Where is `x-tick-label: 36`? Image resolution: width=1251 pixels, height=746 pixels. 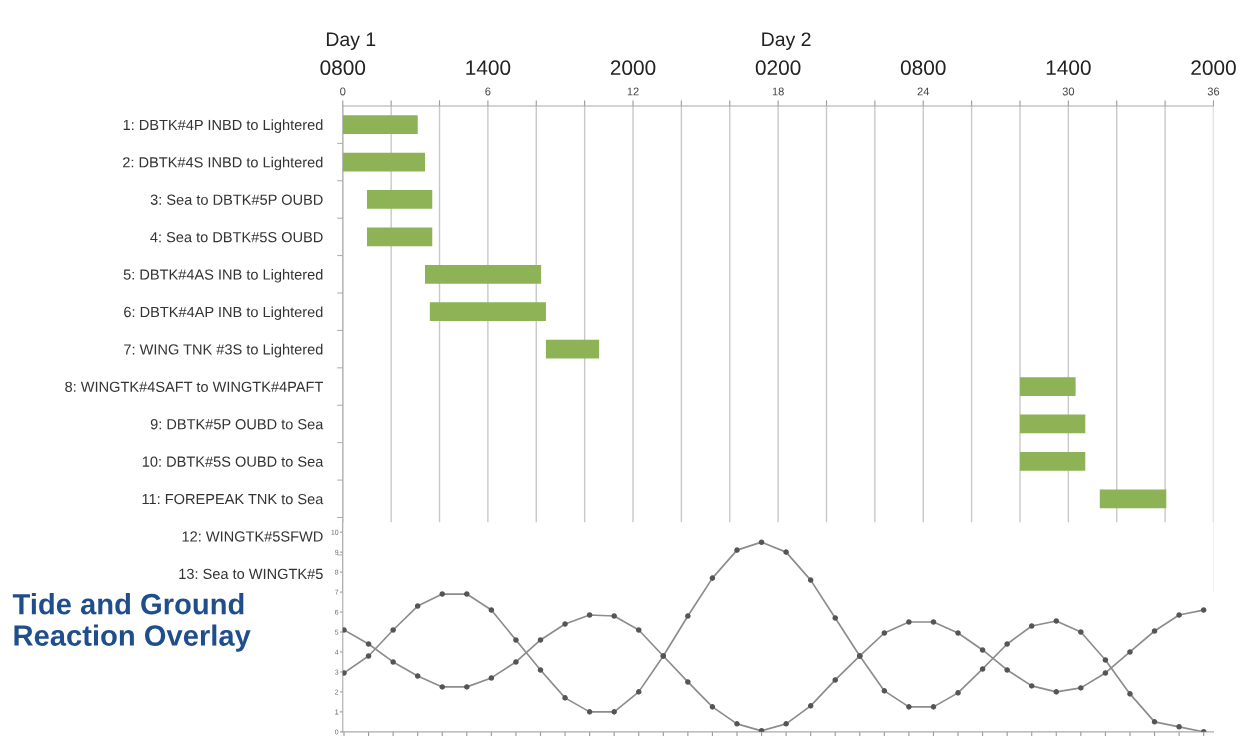 x-tick-label: 36 is located at coordinates (1213, 91).